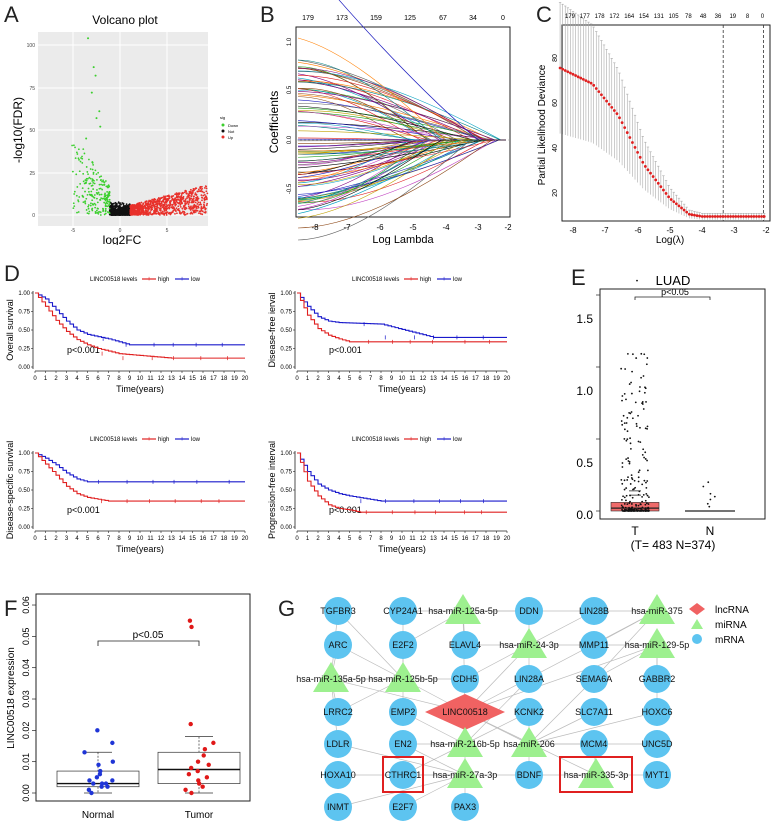 This screenshot has width=778, height=828. Describe the element at coordinates (392, 539) in the screenshot. I see `x-tick: 9` at that location.